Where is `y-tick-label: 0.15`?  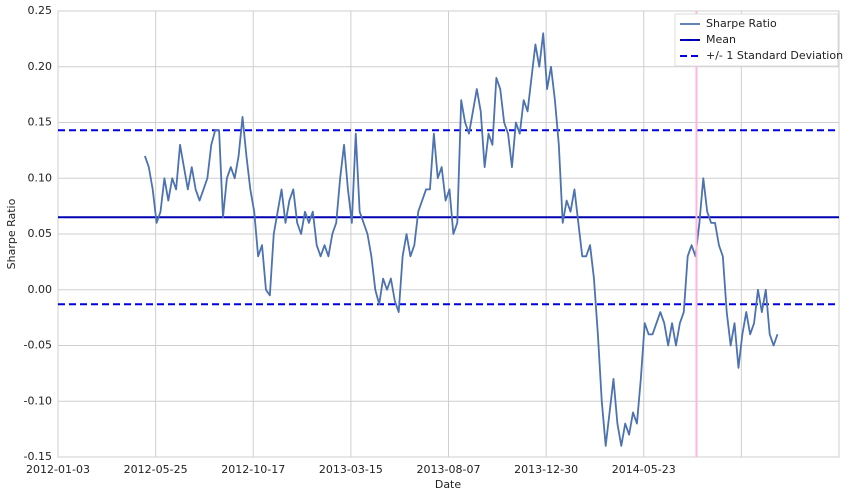 y-tick-label: 0.15 is located at coordinates (40, 122).